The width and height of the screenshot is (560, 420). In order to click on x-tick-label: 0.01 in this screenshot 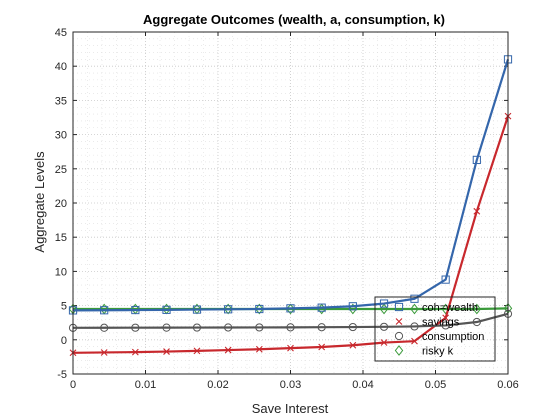, I will do `click(145, 385)`.